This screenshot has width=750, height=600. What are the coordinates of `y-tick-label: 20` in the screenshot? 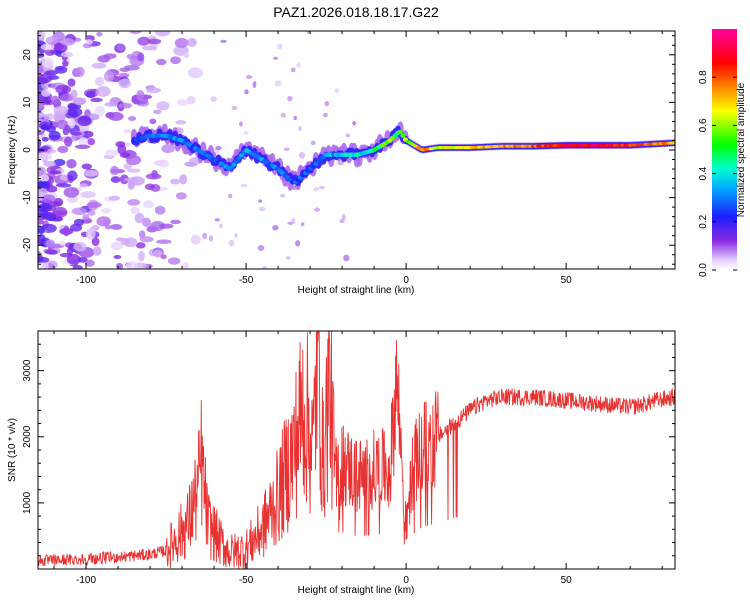 It's located at (27, 55).